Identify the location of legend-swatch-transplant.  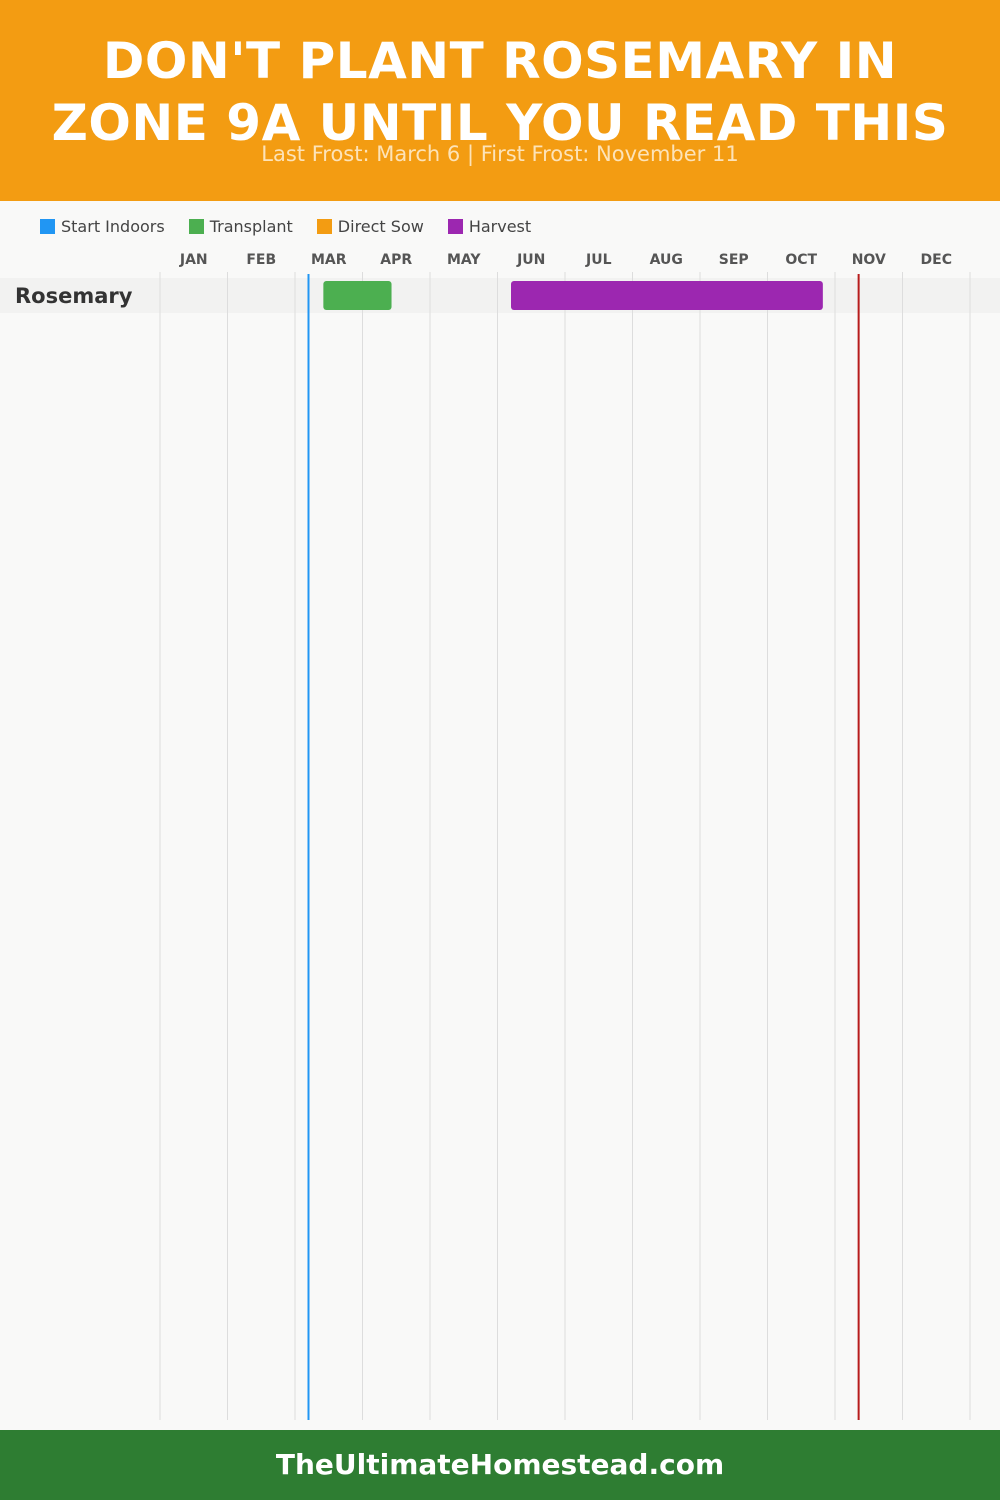
(196, 226).